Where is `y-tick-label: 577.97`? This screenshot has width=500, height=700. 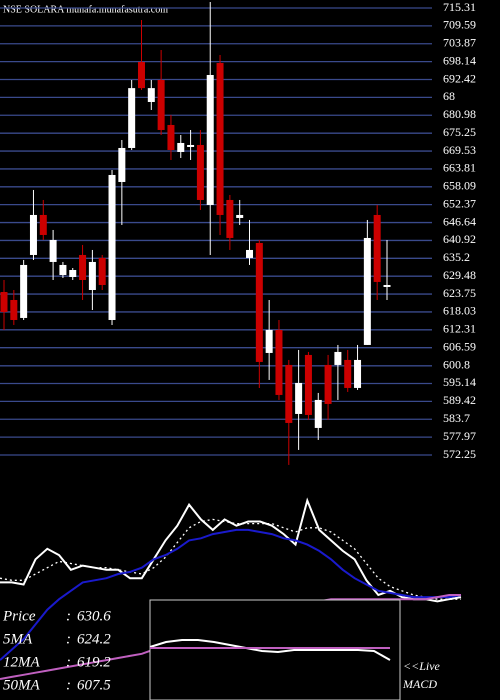 y-tick-label: 577.97 is located at coordinates (459, 436).